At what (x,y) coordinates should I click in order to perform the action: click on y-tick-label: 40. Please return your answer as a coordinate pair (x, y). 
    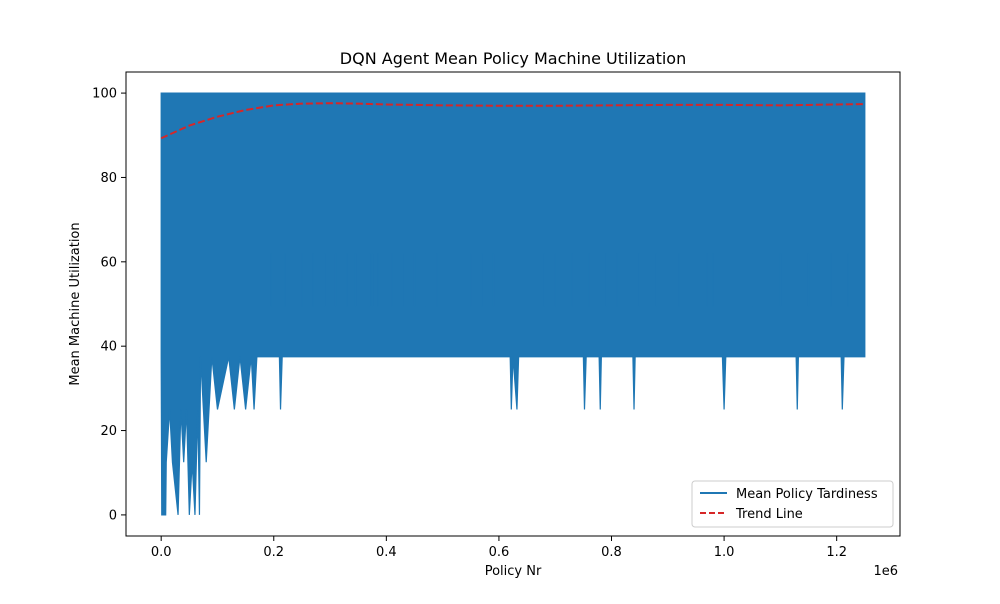
    Looking at the image, I should click on (108, 347).